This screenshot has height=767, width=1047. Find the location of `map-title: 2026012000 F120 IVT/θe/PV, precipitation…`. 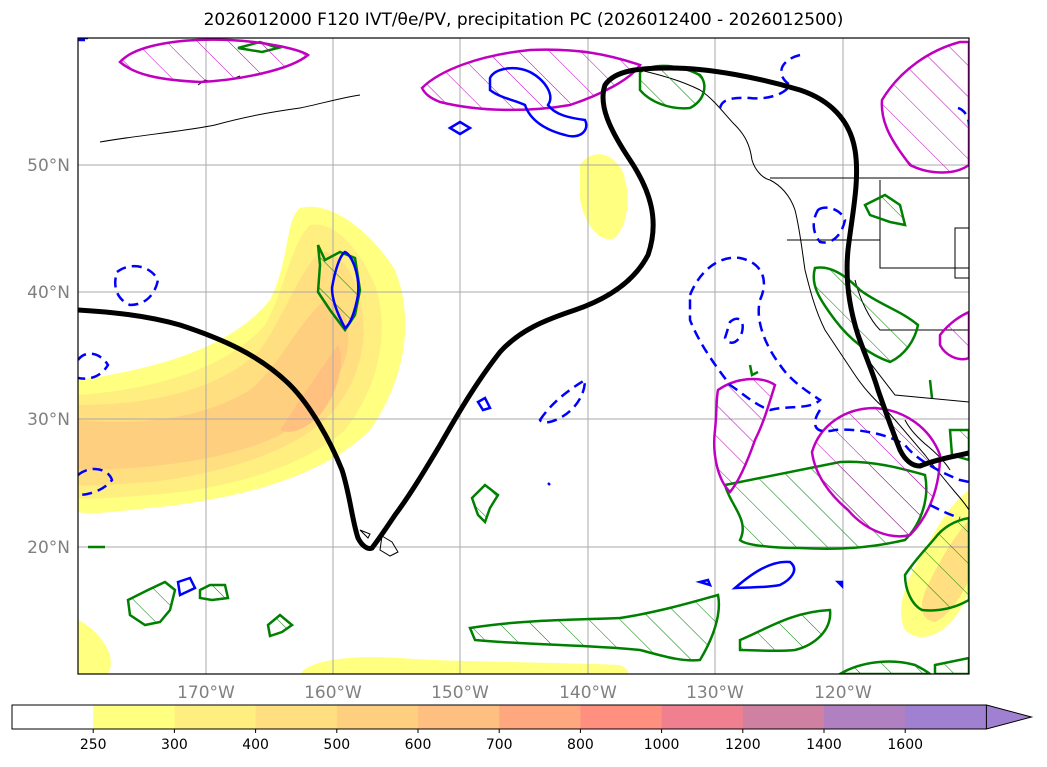

map-title: 2026012000 F120 IVT/θe/PV, precipitation… is located at coordinates (523, 20).